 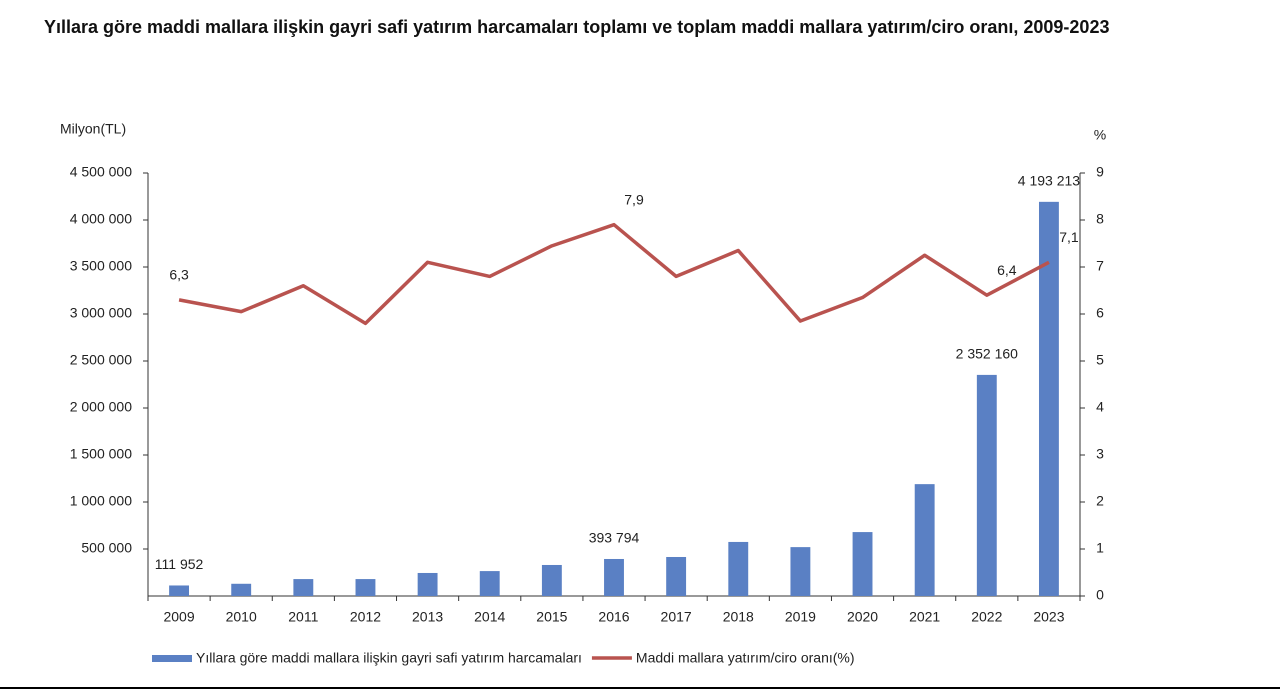 I want to click on y-axis-title: Milyon(TL), so click(x=93, y=129).